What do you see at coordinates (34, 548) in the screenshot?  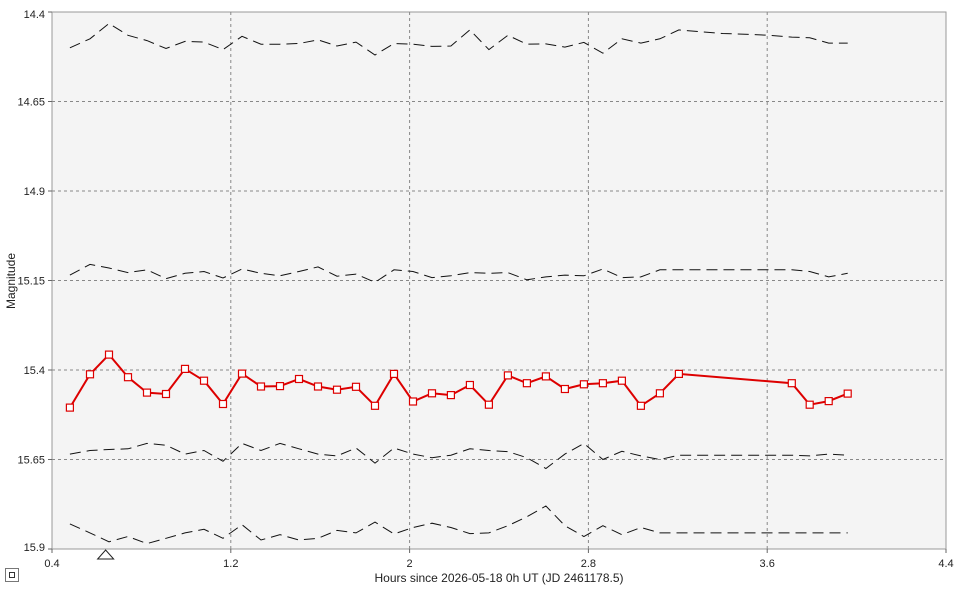 I see `y-tick-label: 15.9` at bounding box center [34, 548].